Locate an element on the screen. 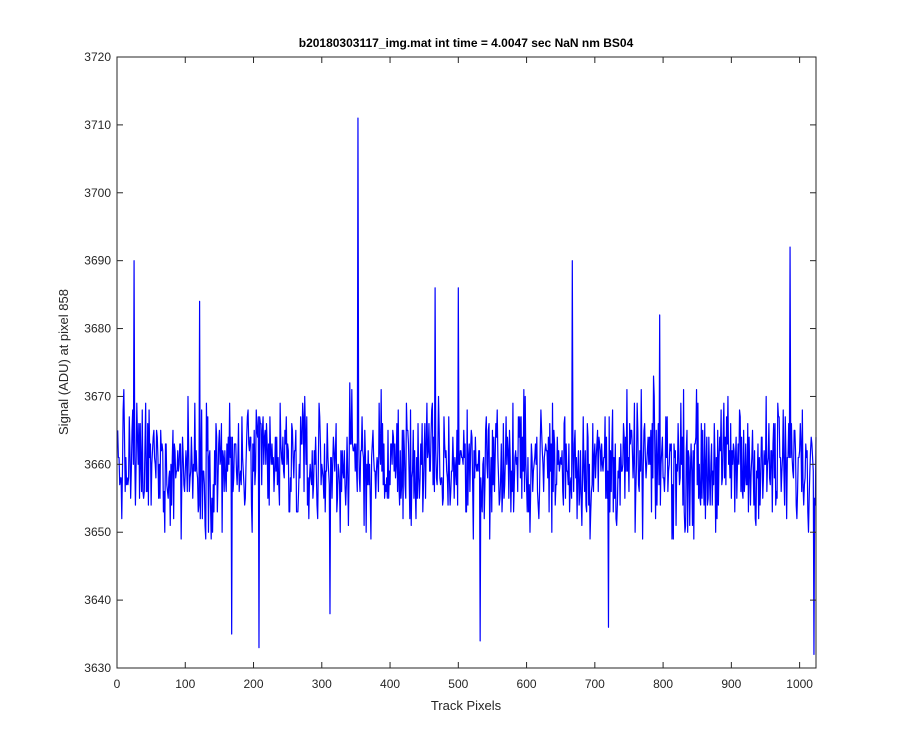 The image size is (900, 750). y-axis-label: Signal (ADU) at pixel 858 is located at coordinates (63, 362).